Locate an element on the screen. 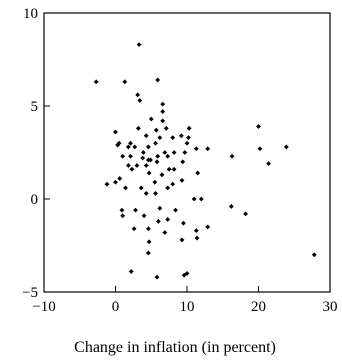 The width and height of the screenshot is (342, 360). x-axis-title: Change in inflation (in percent) is located at coordinates (175, 347).